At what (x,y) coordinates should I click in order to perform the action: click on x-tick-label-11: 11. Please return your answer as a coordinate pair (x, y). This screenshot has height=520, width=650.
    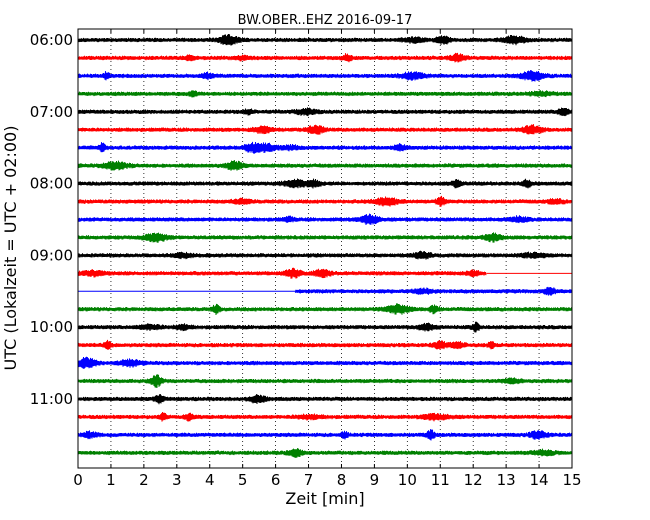
    Looking at the image, I should click on (440, 480).